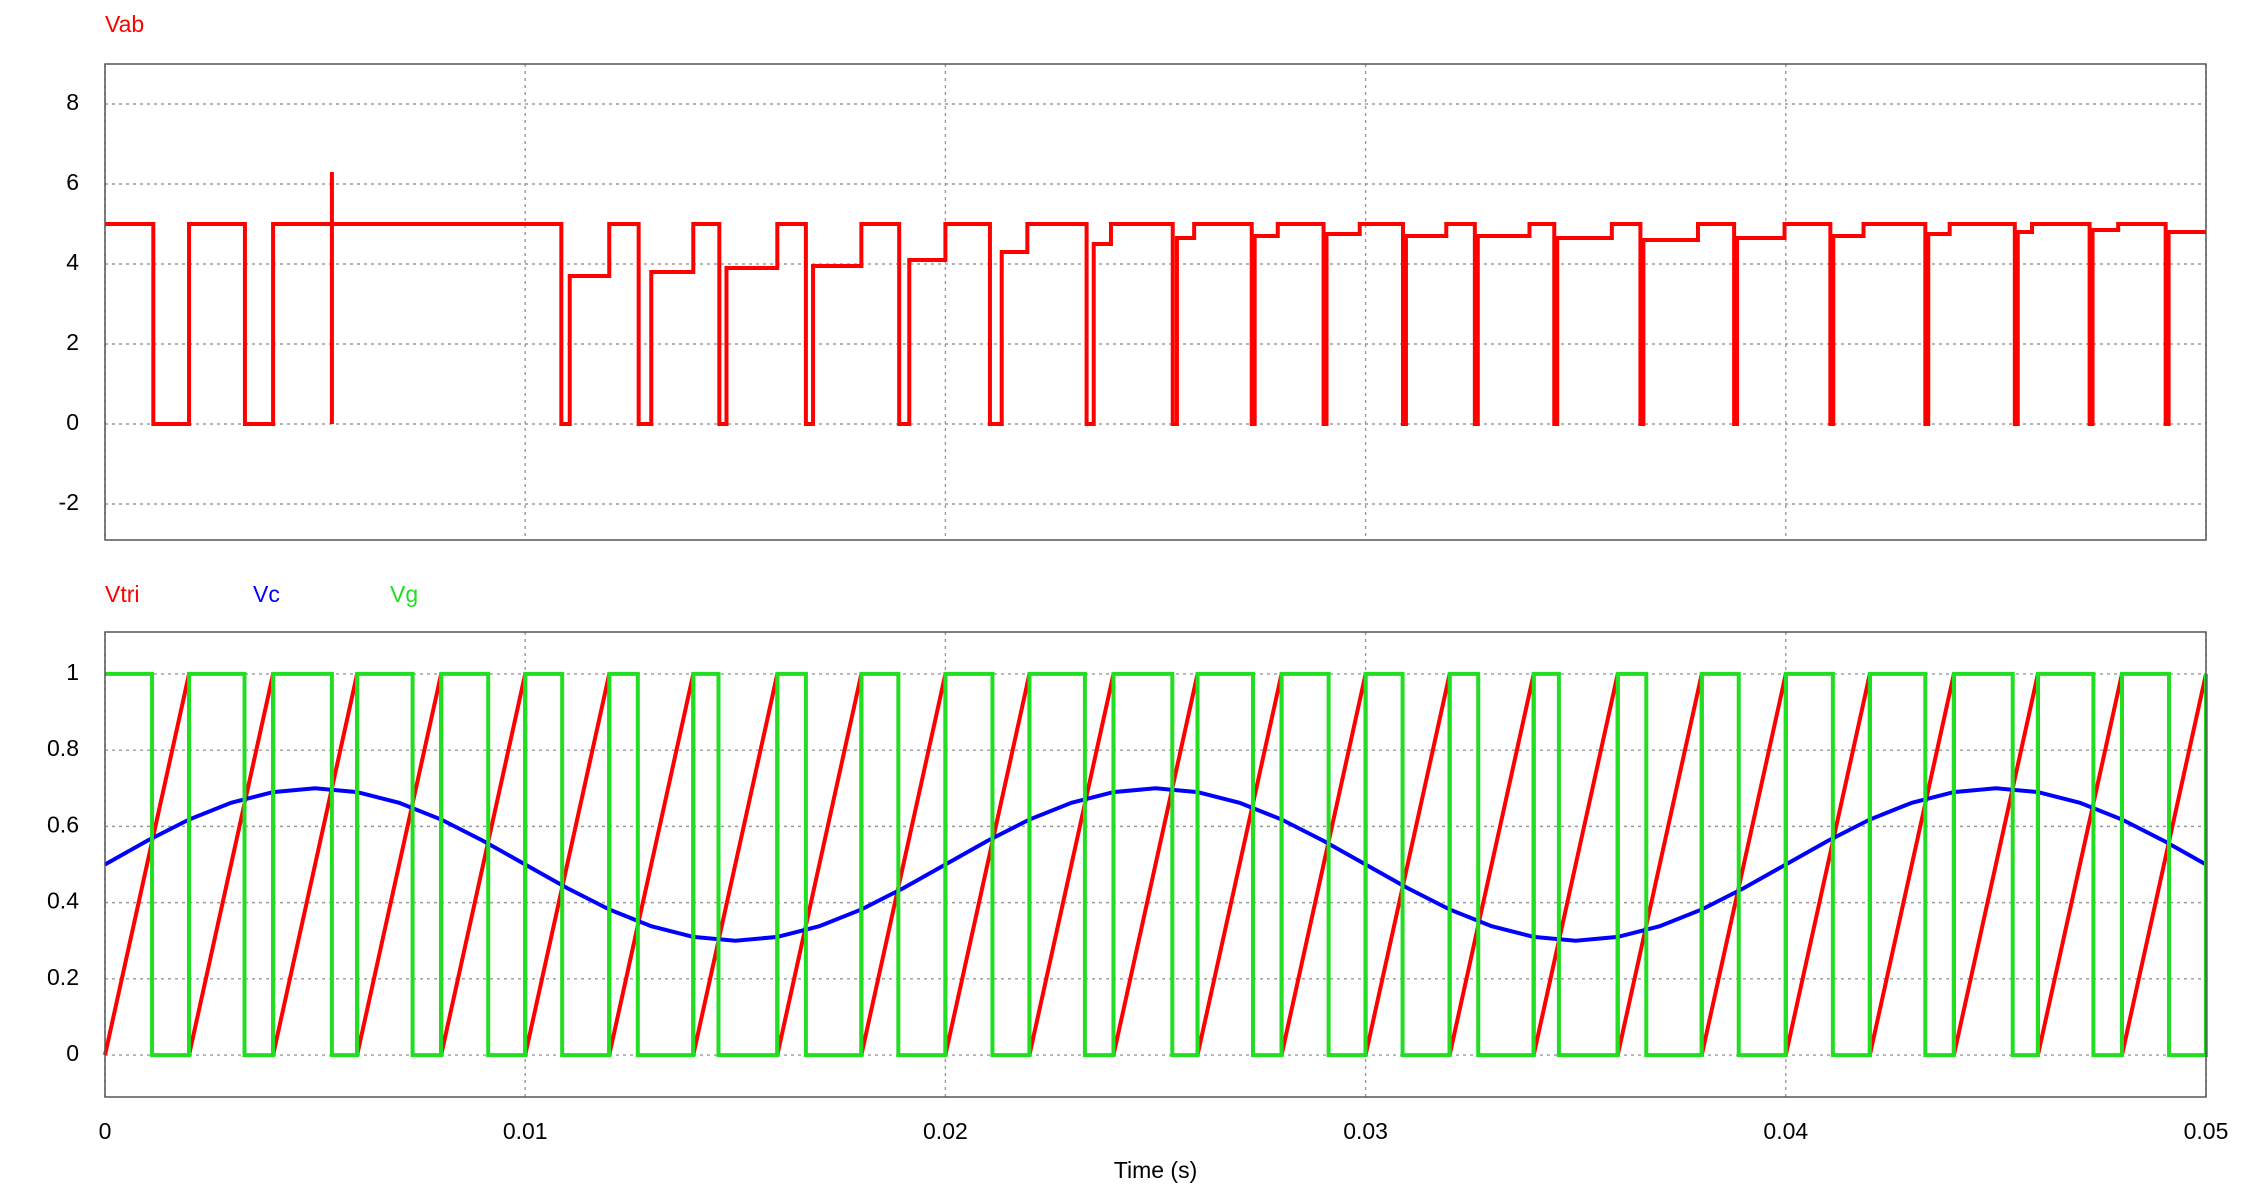  Describe the element at coordinates (72, 342) in the screenshot. I see `y-tick-label: 2` at that location.